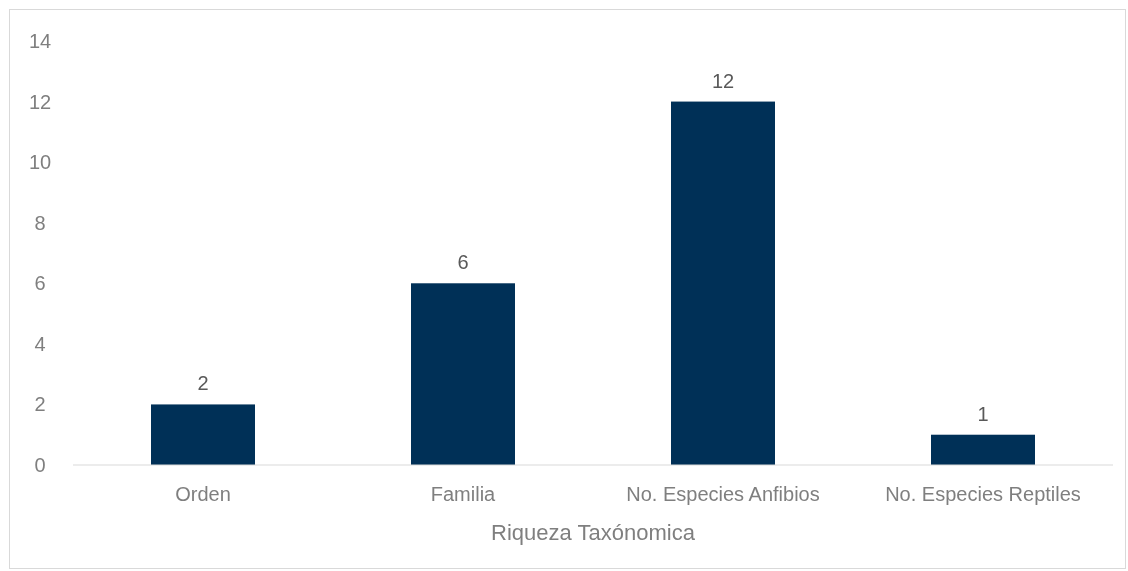 The width and height of the screenshot is (1128, 571). Describe the element at coordinates (40, 162) in the screenshot. I see `y-tick-label: 10` at that location.